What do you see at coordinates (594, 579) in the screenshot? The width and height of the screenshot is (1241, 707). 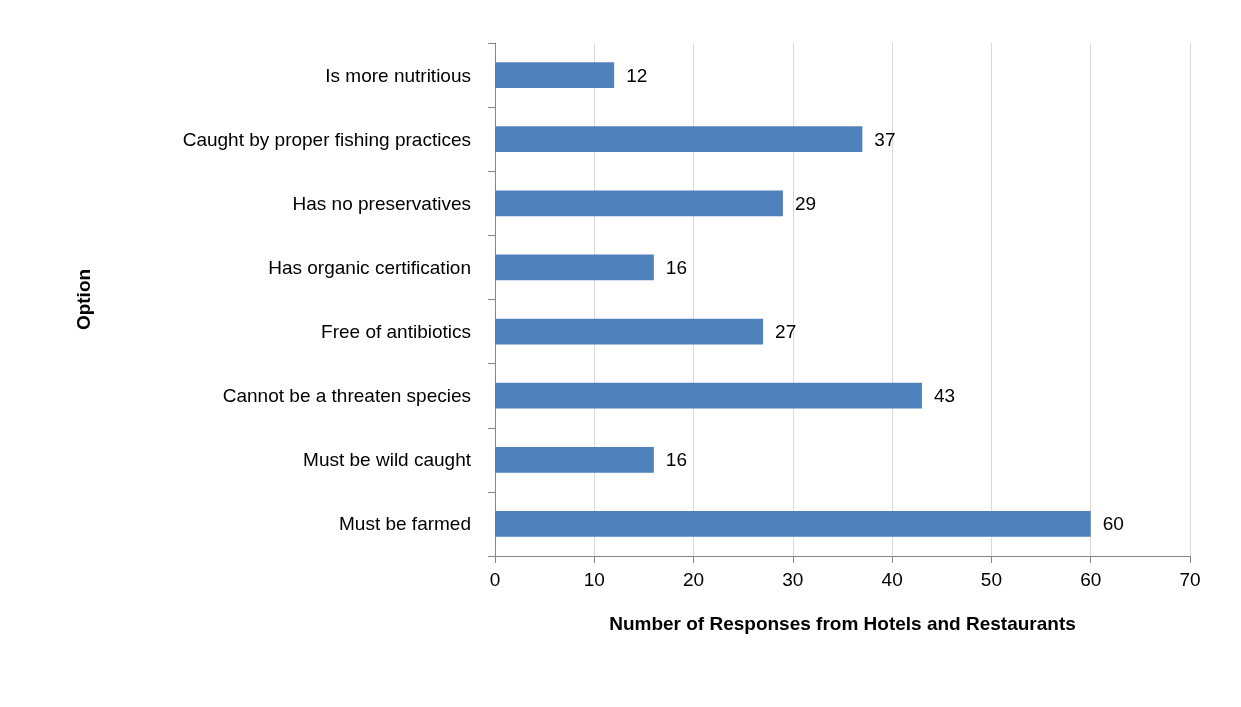 I see `x-tick-label: 10` at bounding box center [594, 579].